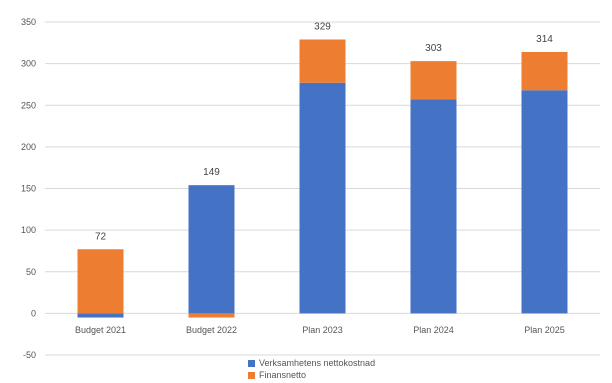  I want to click on y-tick-label: 100, so click(28, 230).